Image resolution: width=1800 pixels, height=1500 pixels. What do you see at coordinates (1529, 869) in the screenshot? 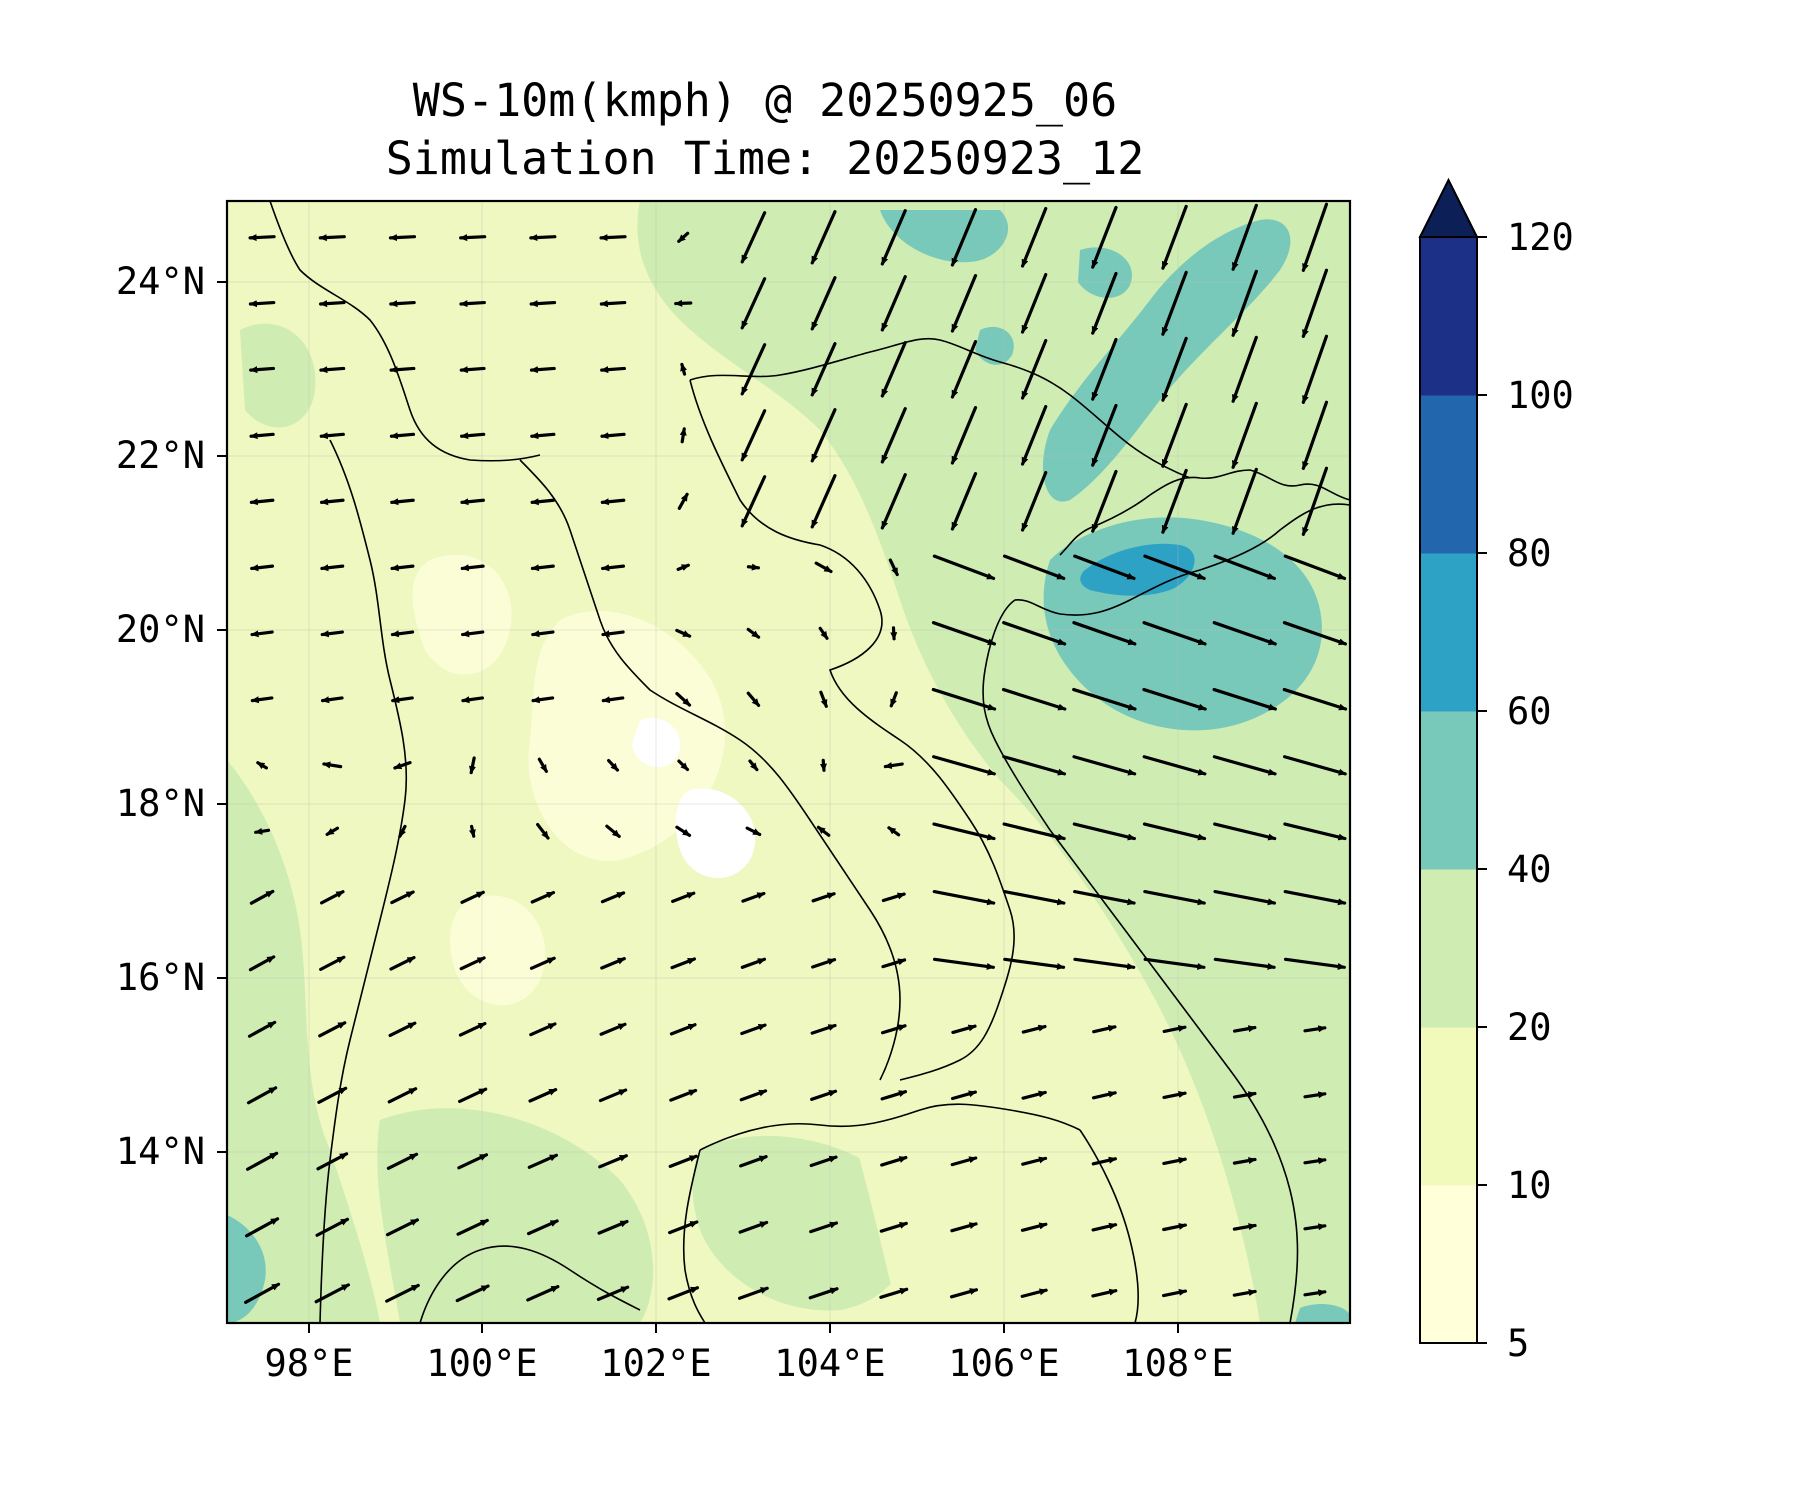
I see `colorbar-tick-label: 40` at bounding box center [1529, 869].